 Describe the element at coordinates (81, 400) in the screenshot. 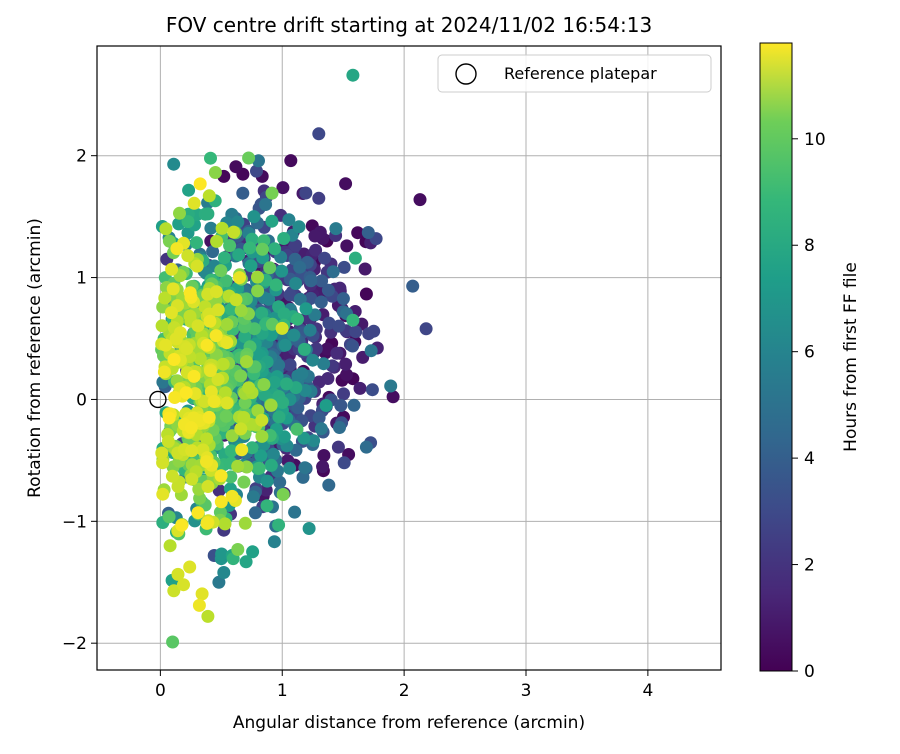

I see `y-tick-label: 0` at that location.